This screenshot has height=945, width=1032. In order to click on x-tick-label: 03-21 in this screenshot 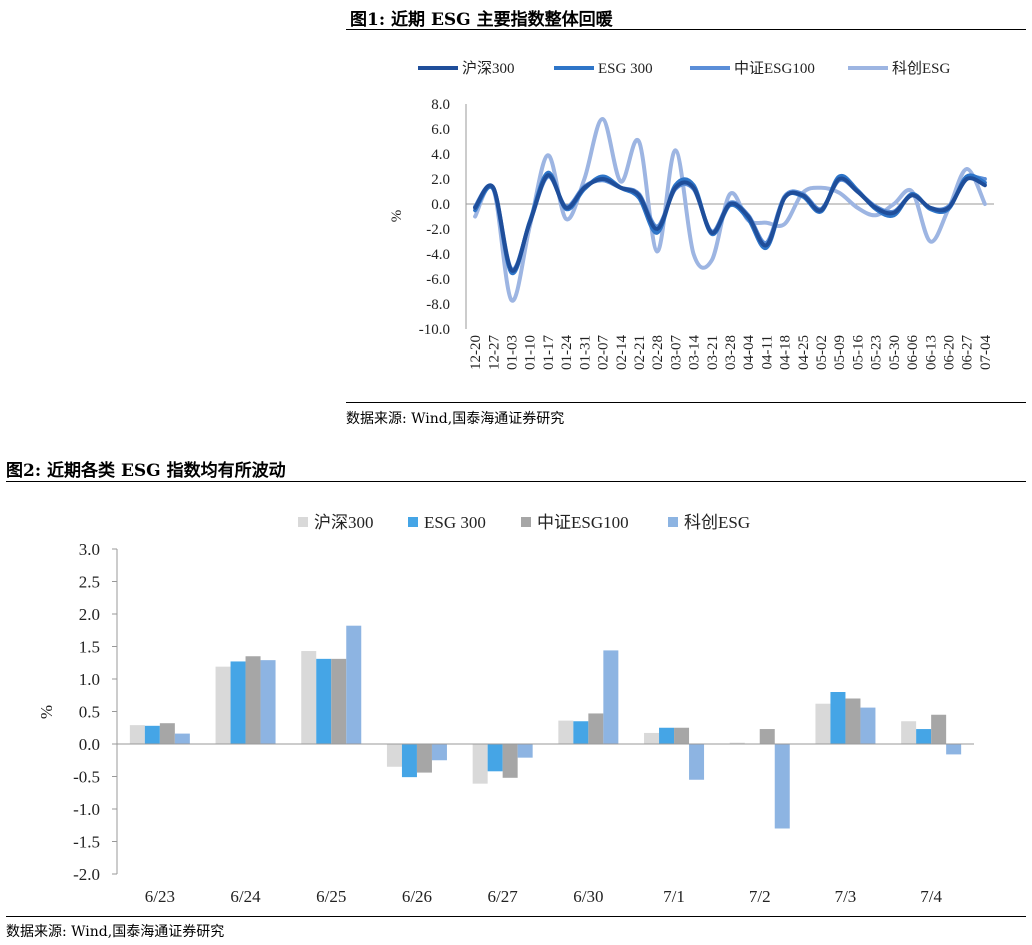, I will do `click(713, 352)`.